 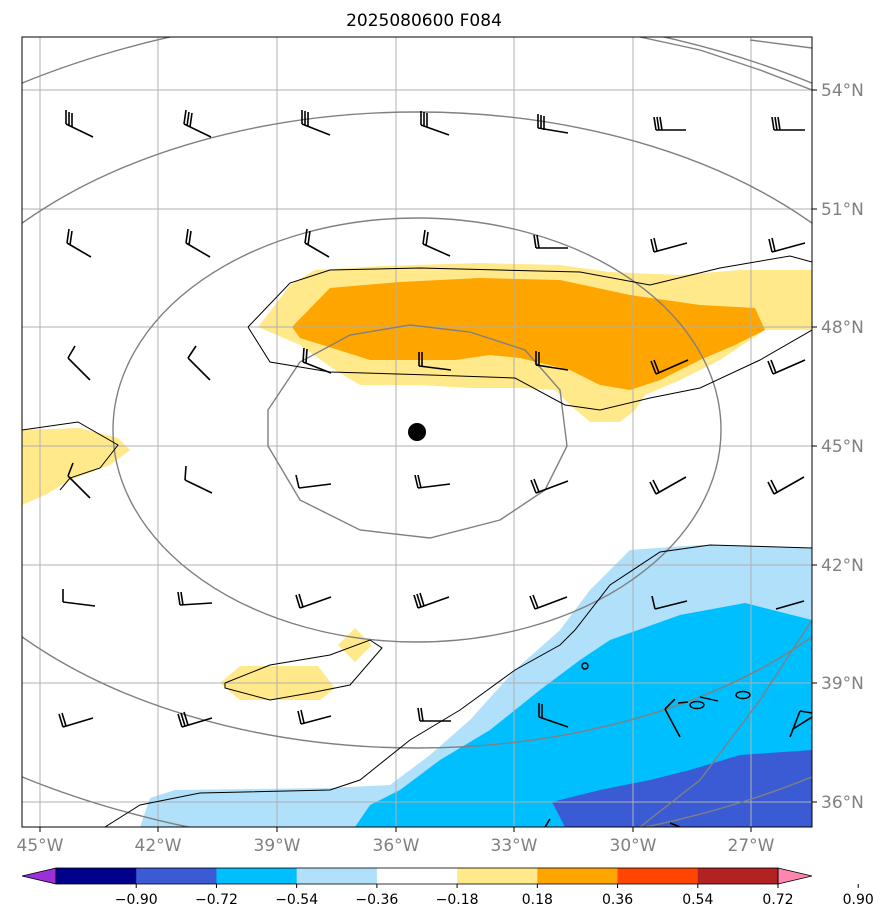 I want to click on lat-label: 39°N, so click(x=842, y=684).